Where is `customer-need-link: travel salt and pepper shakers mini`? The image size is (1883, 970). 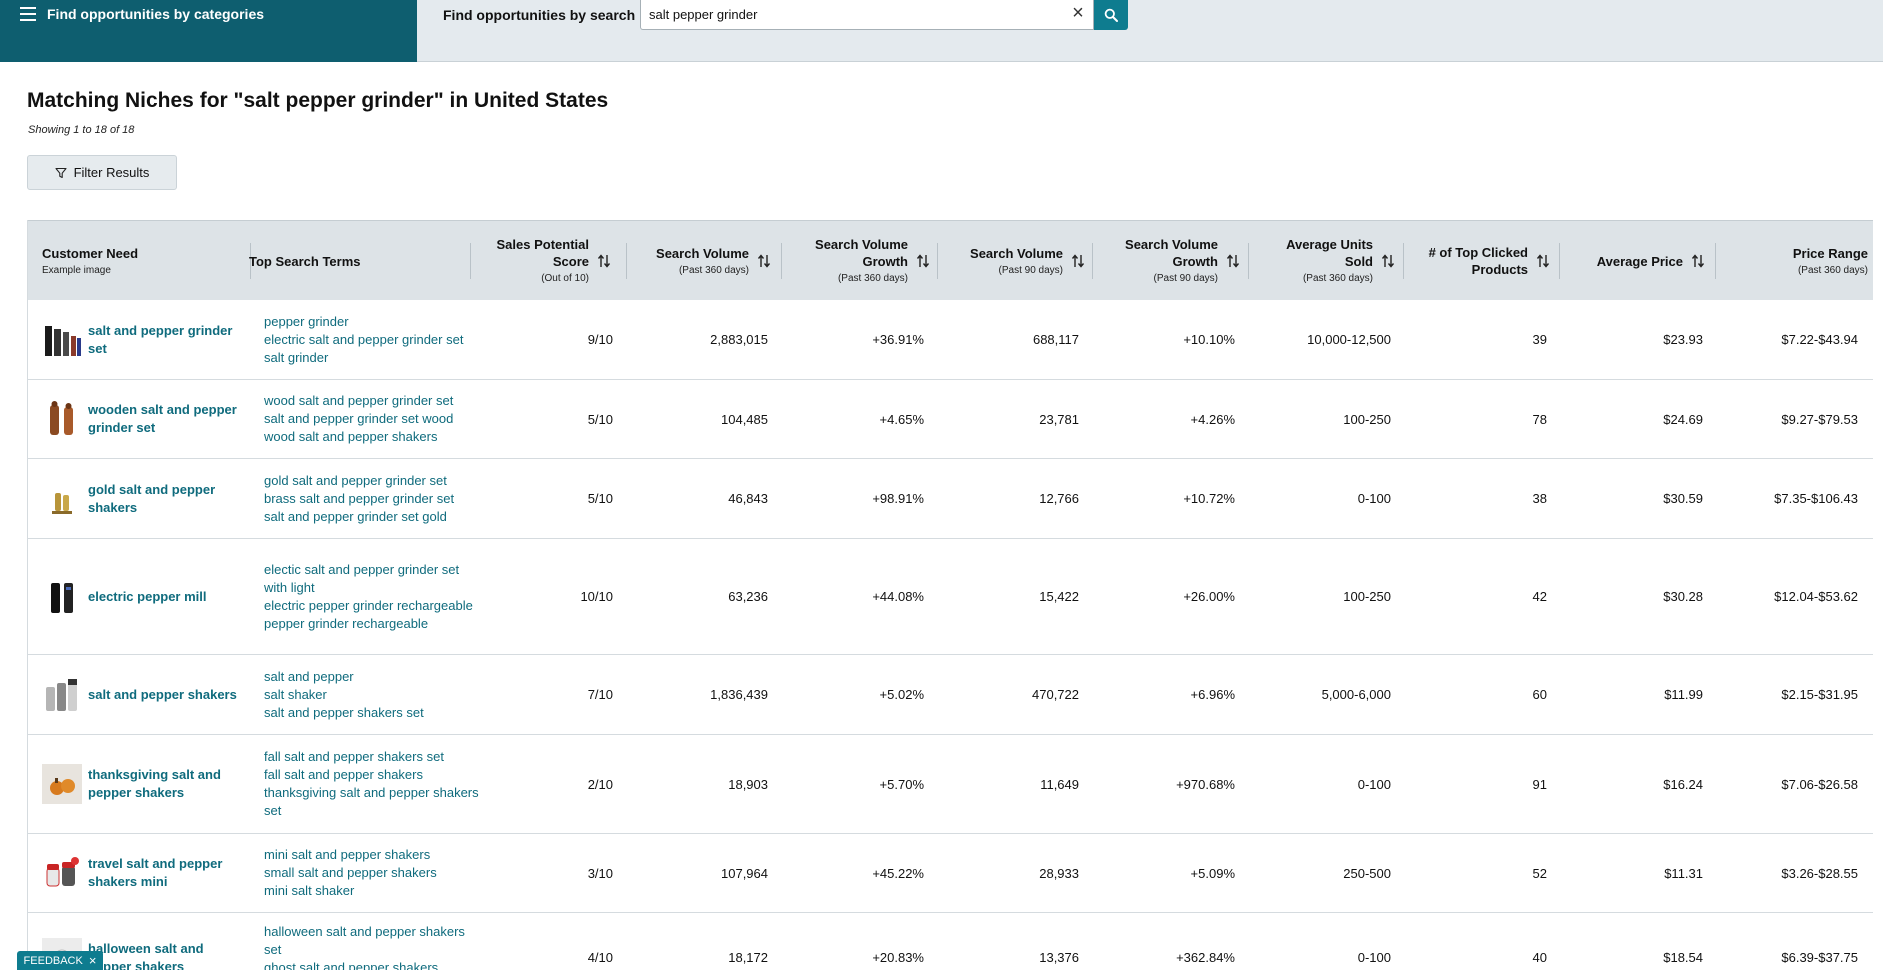
customer-need-link: travel salt and pepper shakers mini is located at coordinates (155, 872).